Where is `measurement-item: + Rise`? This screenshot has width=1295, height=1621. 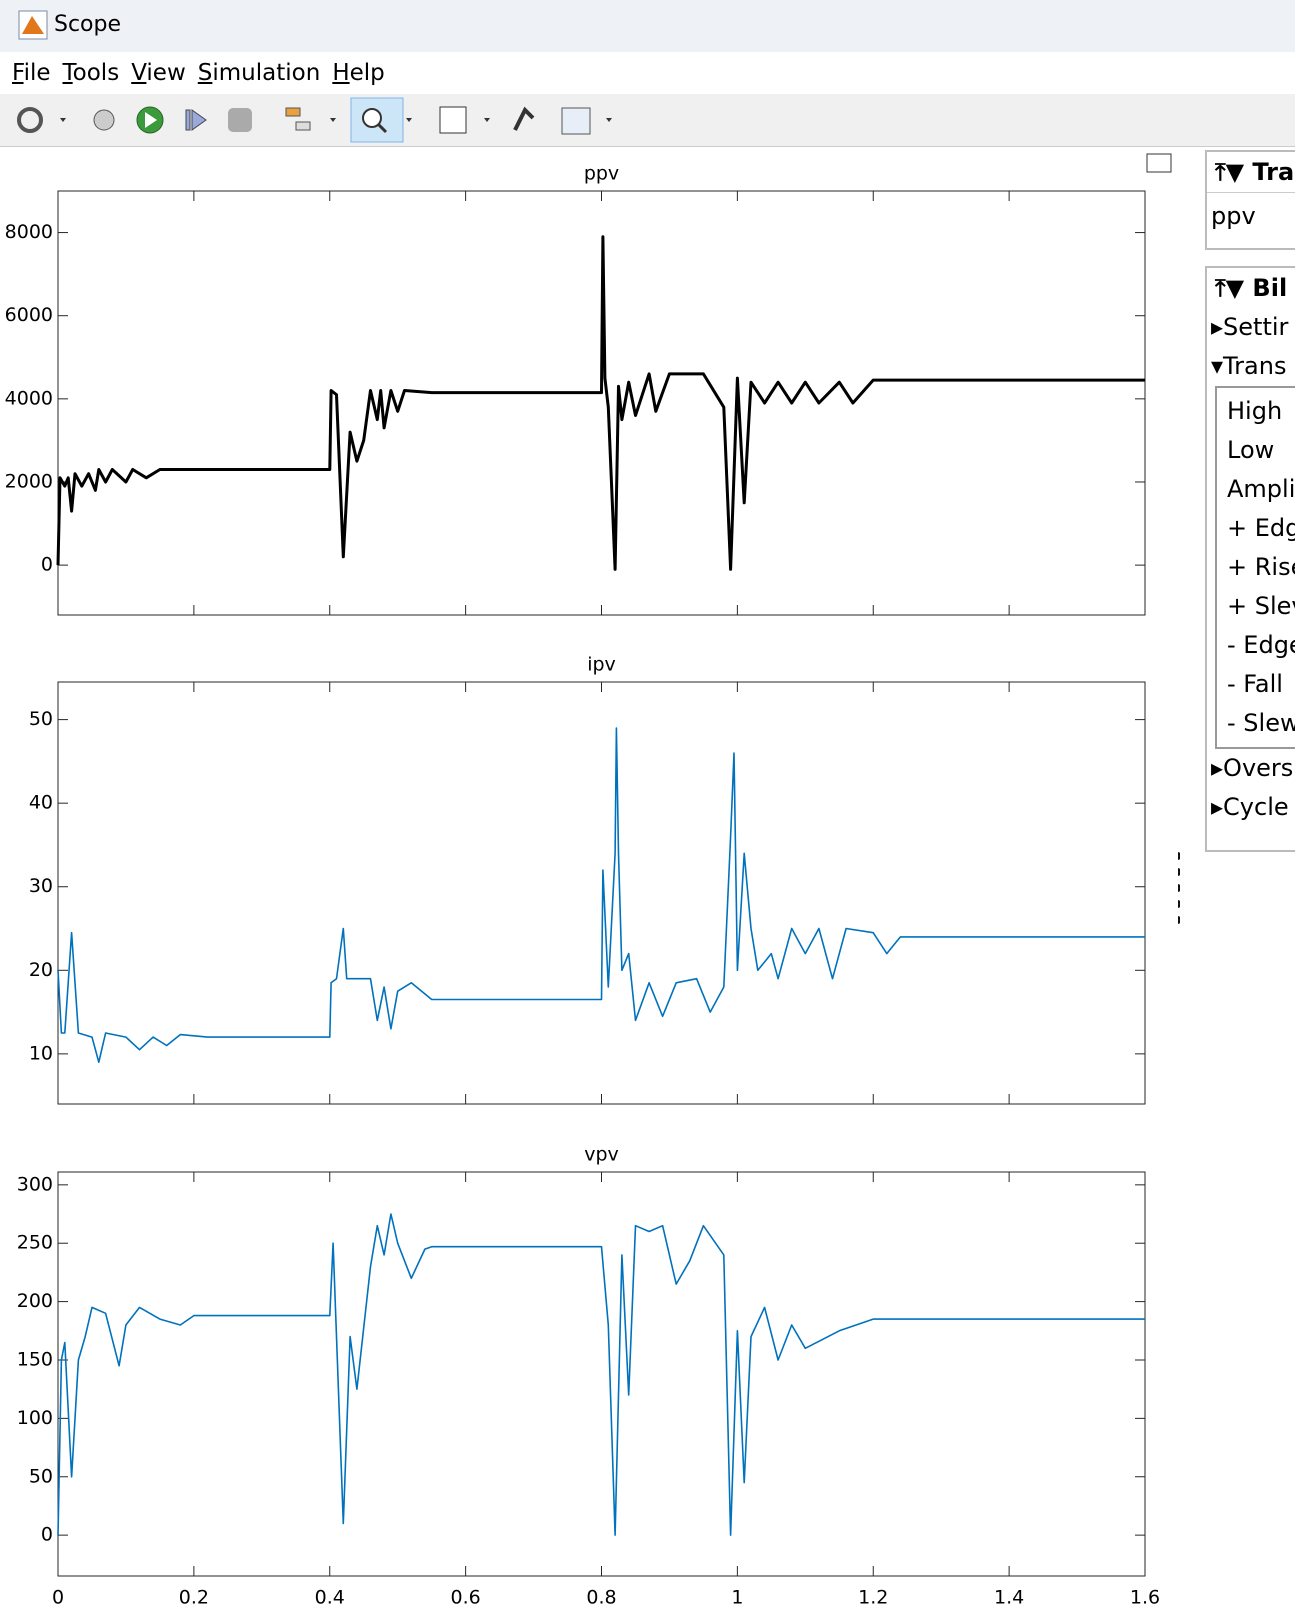 measurement-item: + Rise is located at coordinates (1261, 567).